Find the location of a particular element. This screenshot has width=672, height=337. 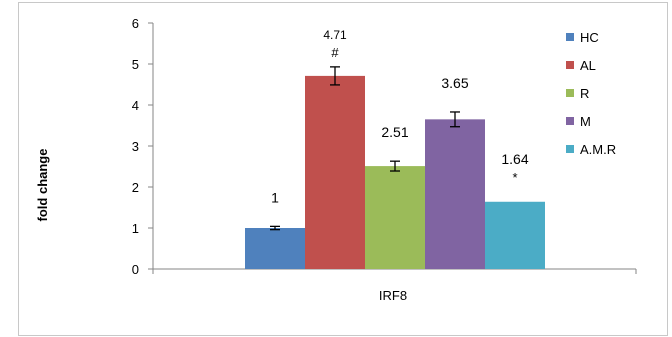

bar-al is located at coordinates (335, 172).